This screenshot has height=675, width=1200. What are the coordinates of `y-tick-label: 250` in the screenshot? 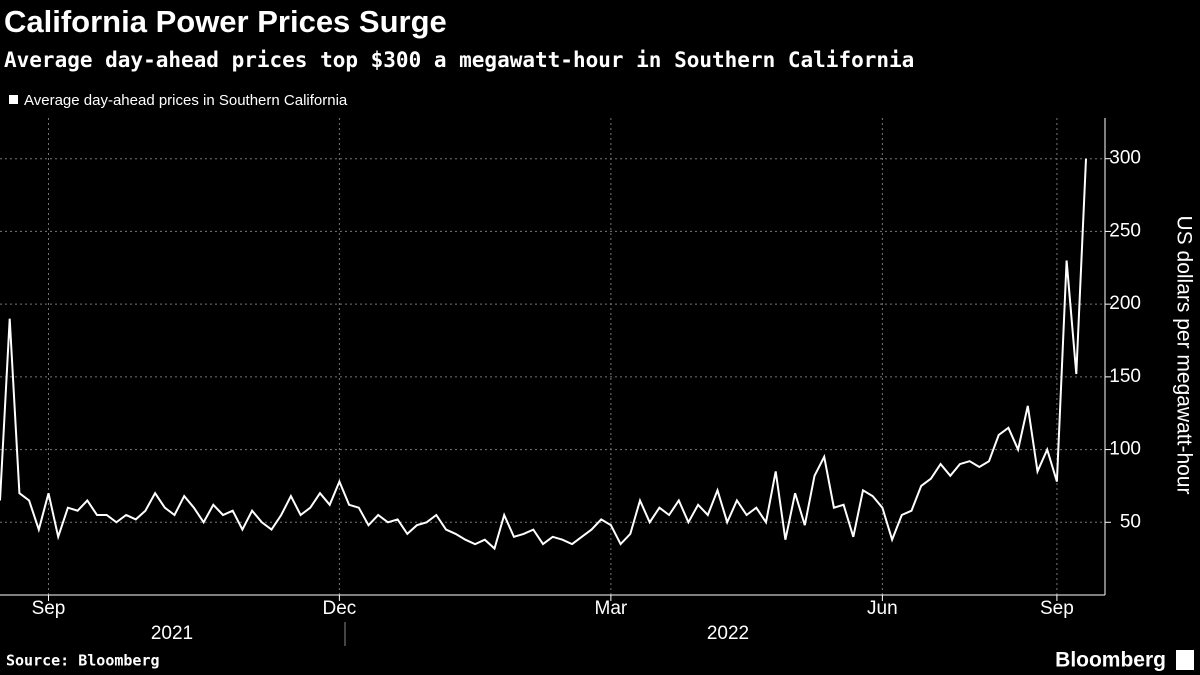 It's located at (1125, 230).